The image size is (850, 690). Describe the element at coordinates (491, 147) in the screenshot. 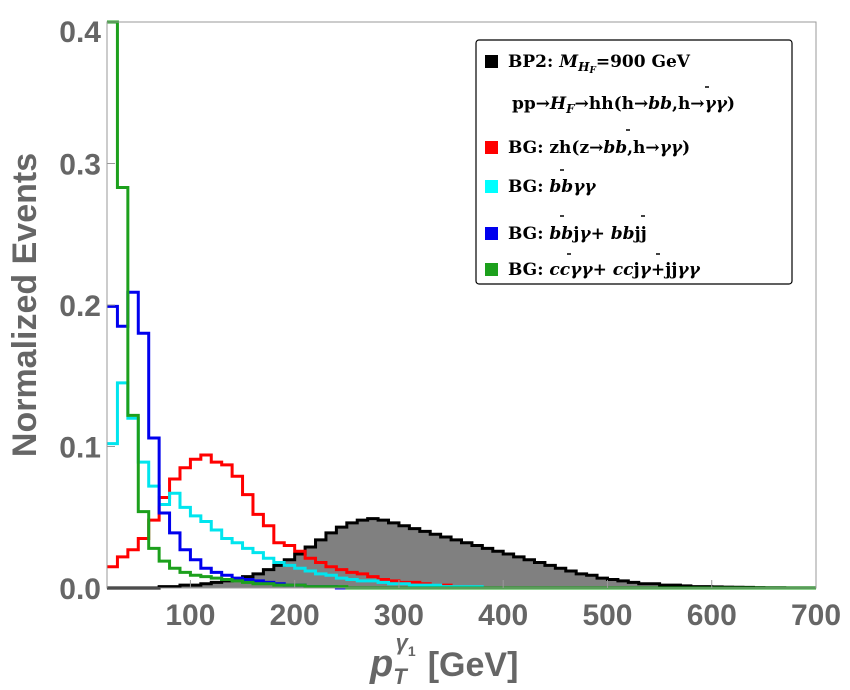

I see `legend-swatch-zh` at that location.